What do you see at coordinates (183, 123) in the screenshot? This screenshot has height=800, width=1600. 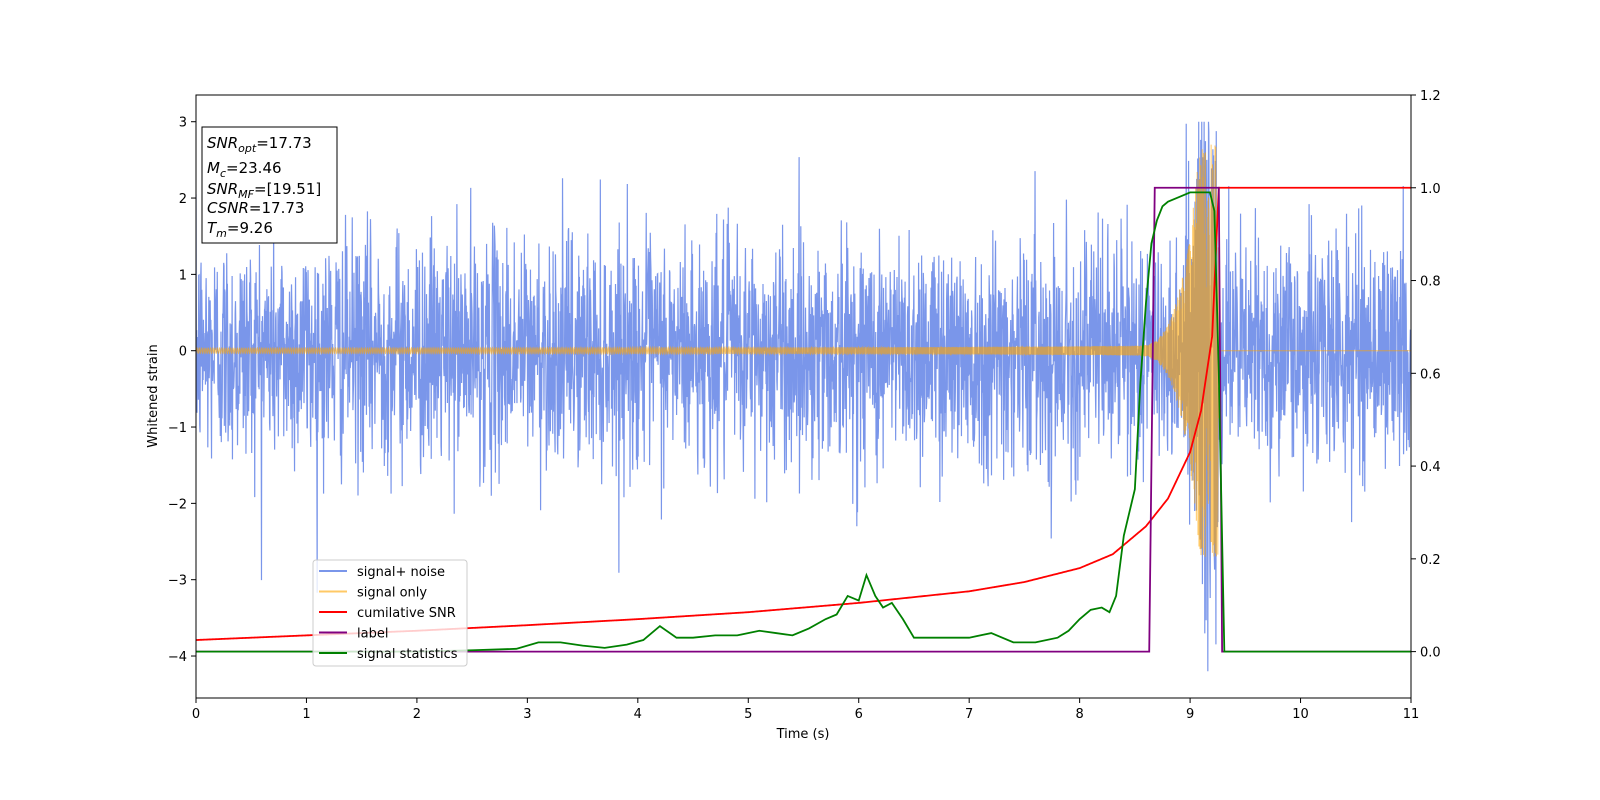 I see `y-tick-label: 3` at bounding box center [183, 123].